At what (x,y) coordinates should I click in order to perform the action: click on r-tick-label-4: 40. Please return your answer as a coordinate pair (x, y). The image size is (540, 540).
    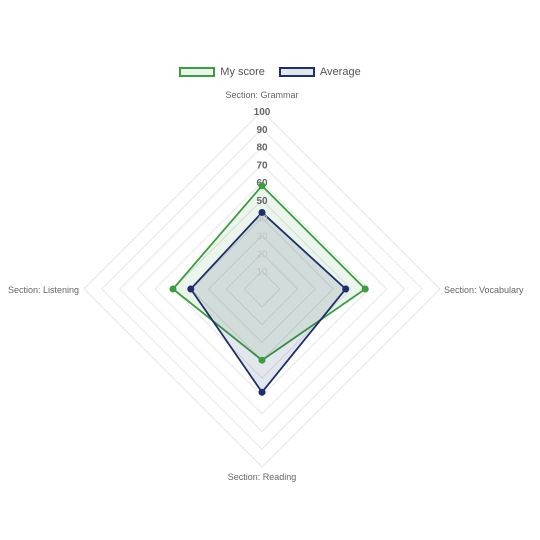
    Looking at the image, I should click on (262, 219).